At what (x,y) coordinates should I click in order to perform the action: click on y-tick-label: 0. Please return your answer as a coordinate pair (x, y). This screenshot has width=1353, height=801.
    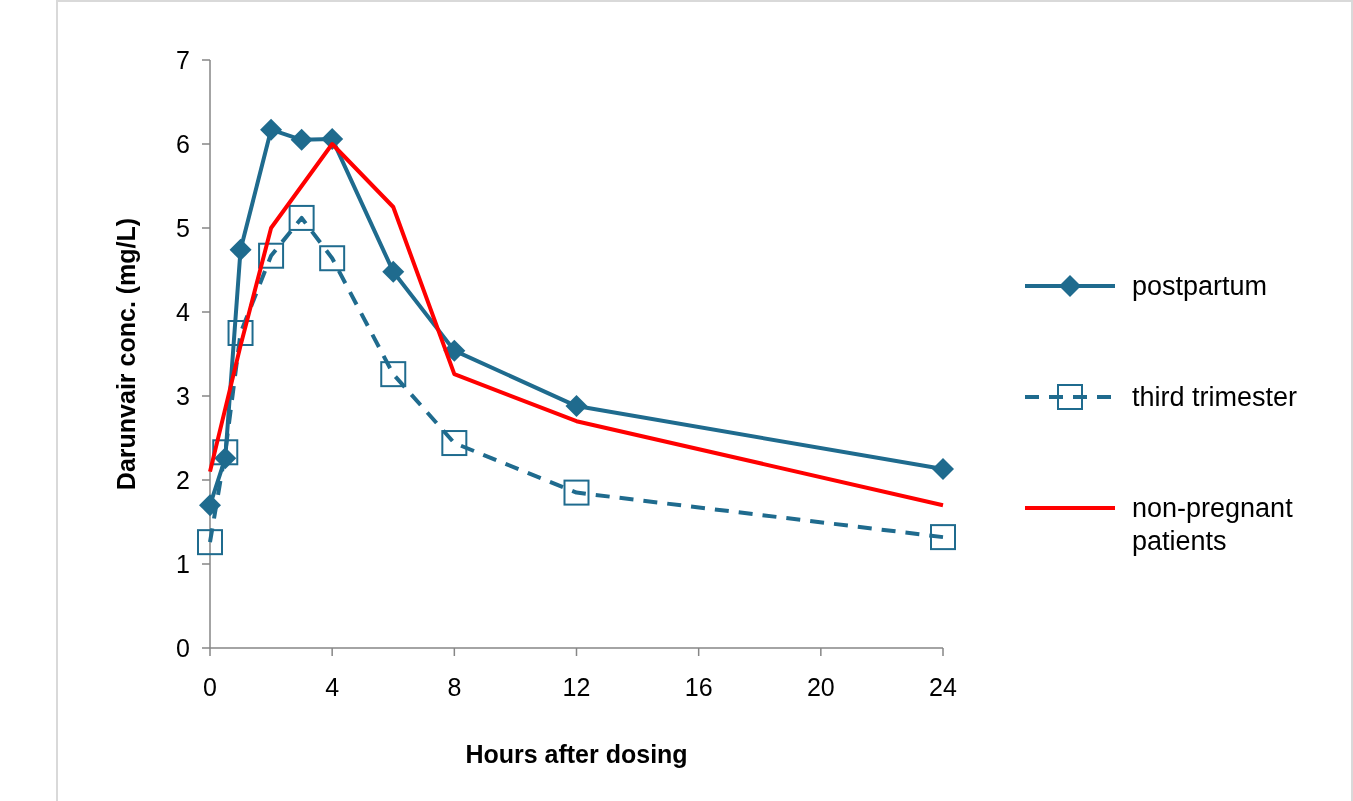
    Looking at the image, I should click on (183, 647).